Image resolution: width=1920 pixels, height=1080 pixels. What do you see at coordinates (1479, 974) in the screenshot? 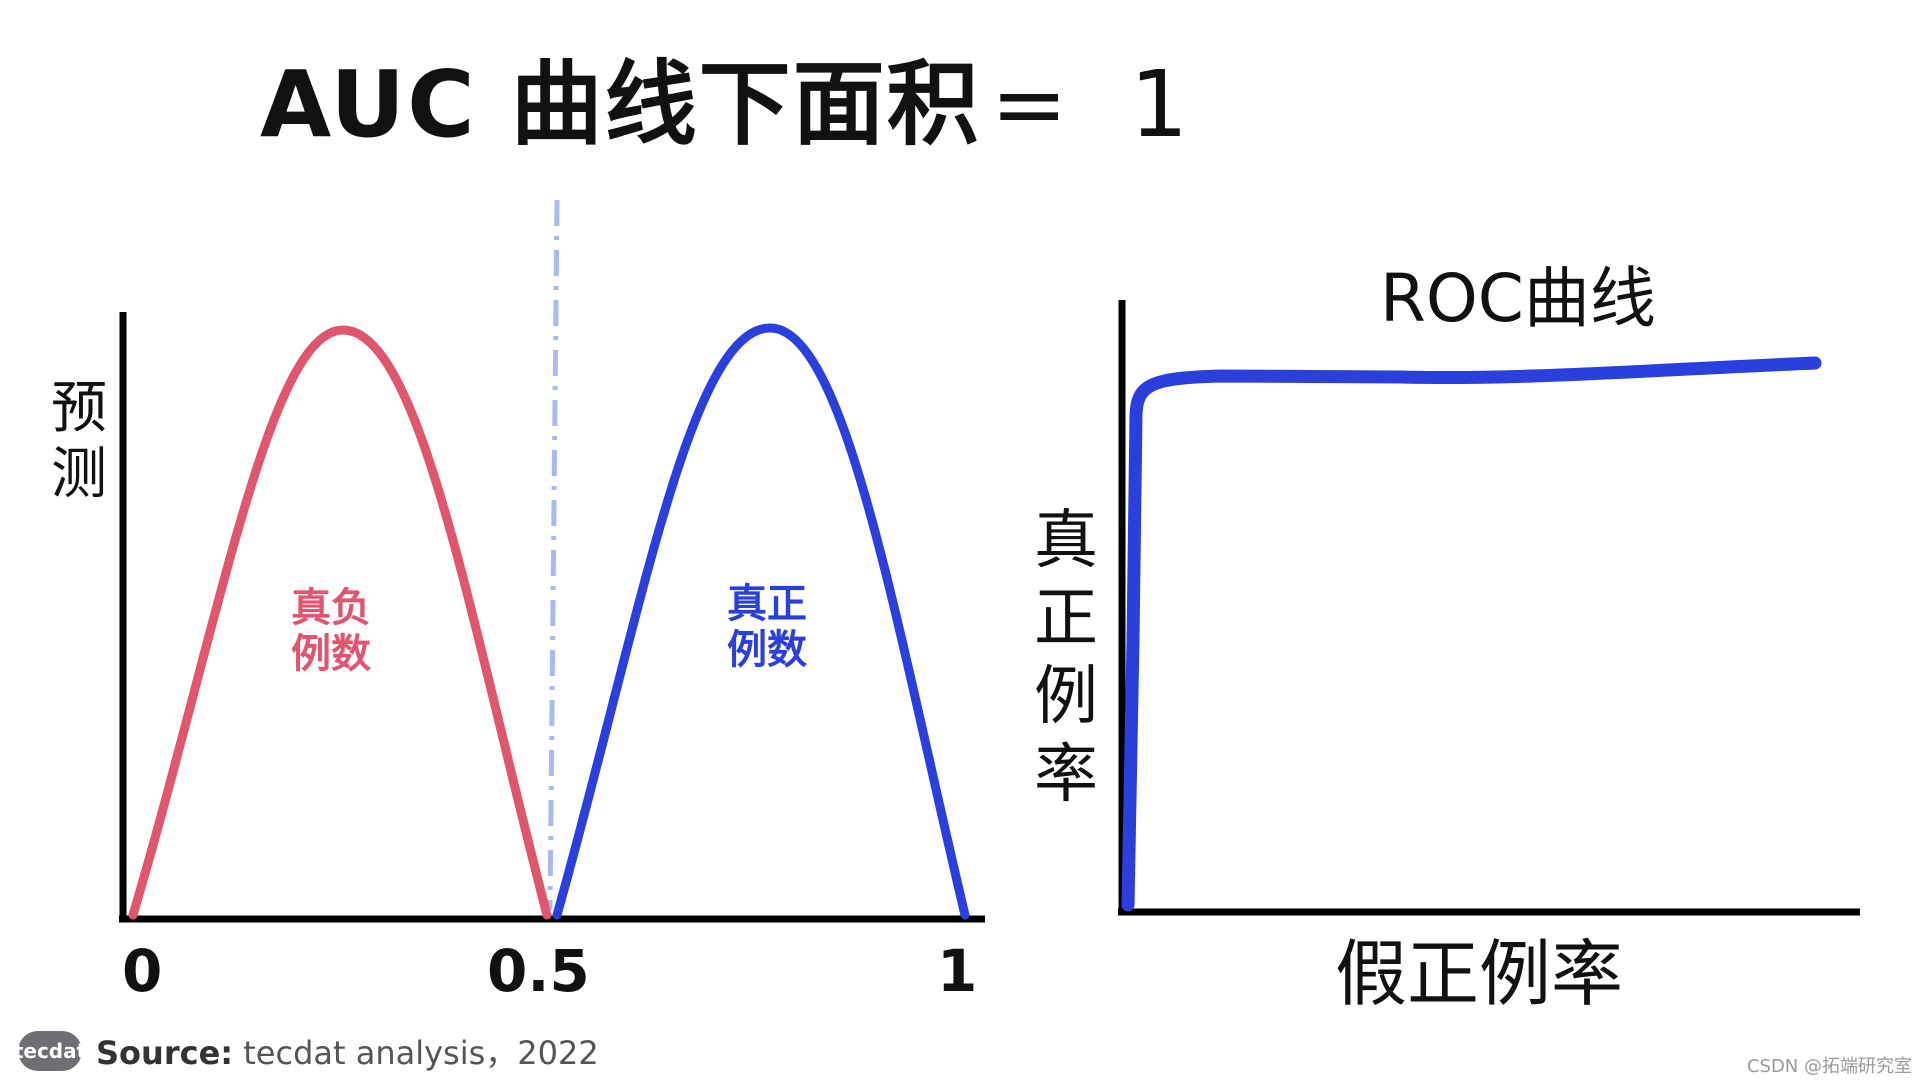
I see `roc-x-label: 假正例率` at bounding box center [1479, 974].